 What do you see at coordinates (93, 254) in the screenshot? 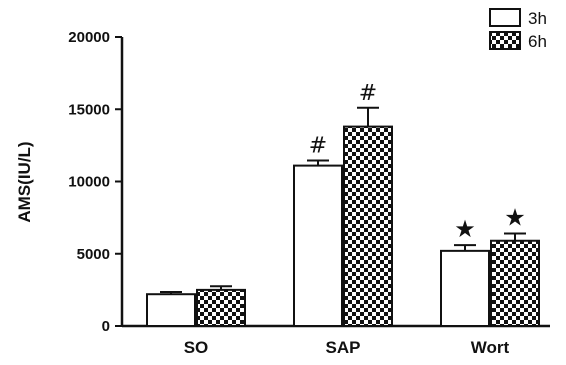
I see `y-tick-label: 5000` at bounding box center [93, 254].